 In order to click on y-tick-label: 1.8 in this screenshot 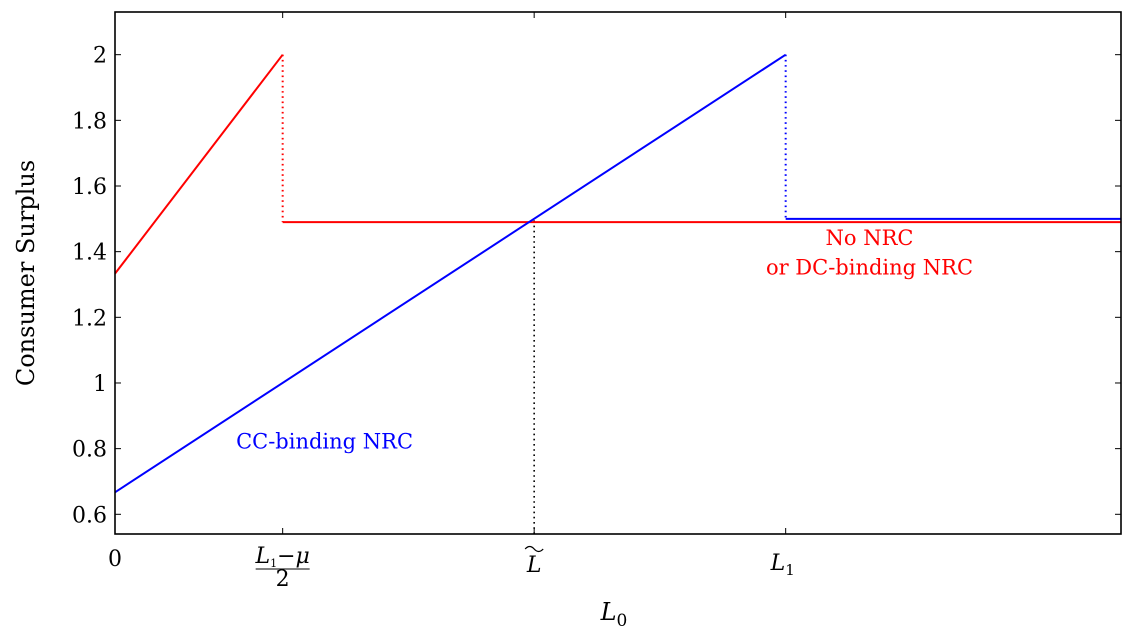, I will do `click(89, 121)`.